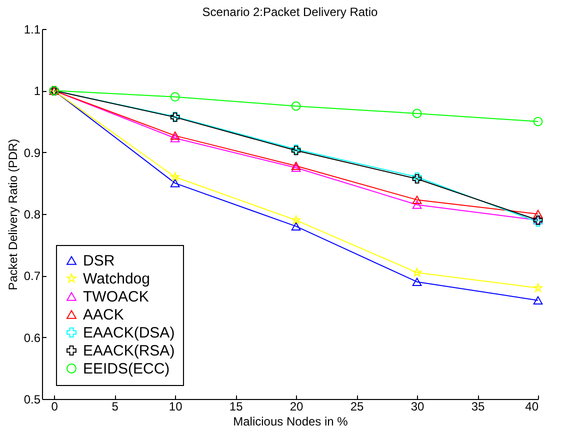 The width and height of the screenshot is (576, 445). Describe the element at coordinates (103, 315) in the screenshot. I see `legend-label: AACK` at that location.